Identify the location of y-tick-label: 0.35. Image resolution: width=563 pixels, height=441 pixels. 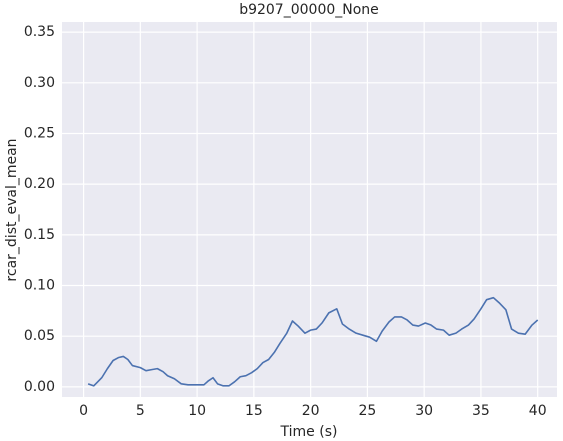
(39, 32).